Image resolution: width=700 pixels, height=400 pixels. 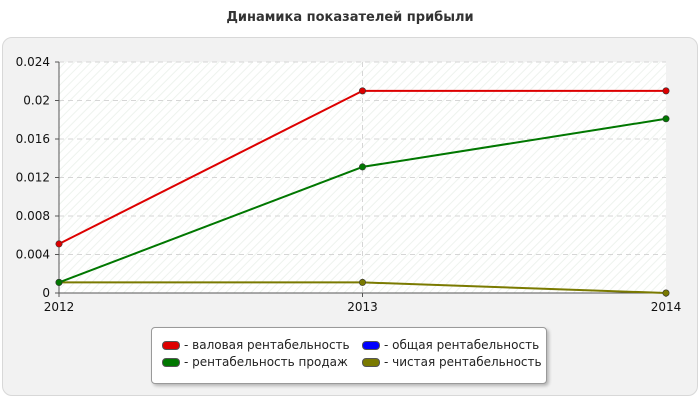 I want to click on x-tick-label: 2013, so click(x=362, y=307).